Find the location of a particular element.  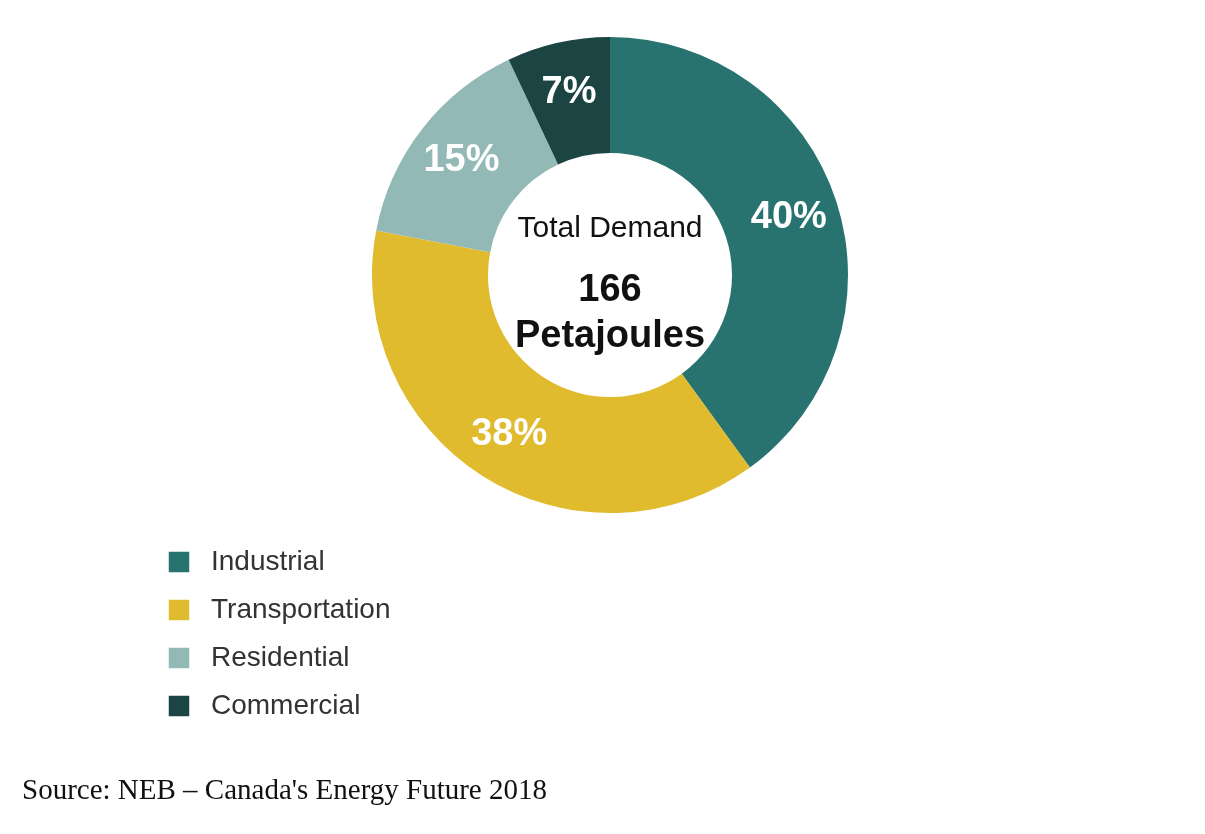

data-label: 38% is located at coordinates (509, 431).